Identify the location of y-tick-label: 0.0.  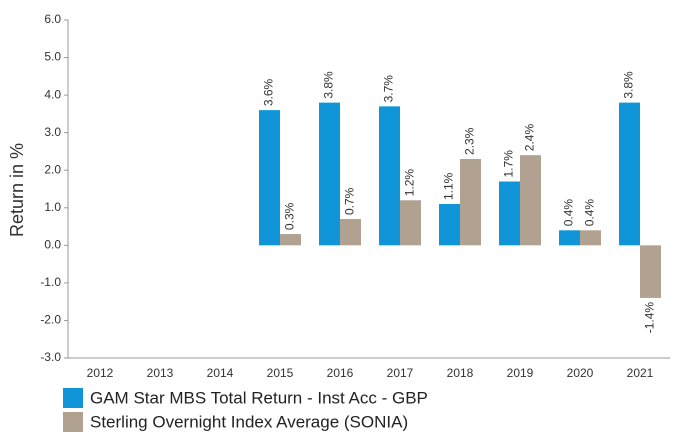
(52, 245).